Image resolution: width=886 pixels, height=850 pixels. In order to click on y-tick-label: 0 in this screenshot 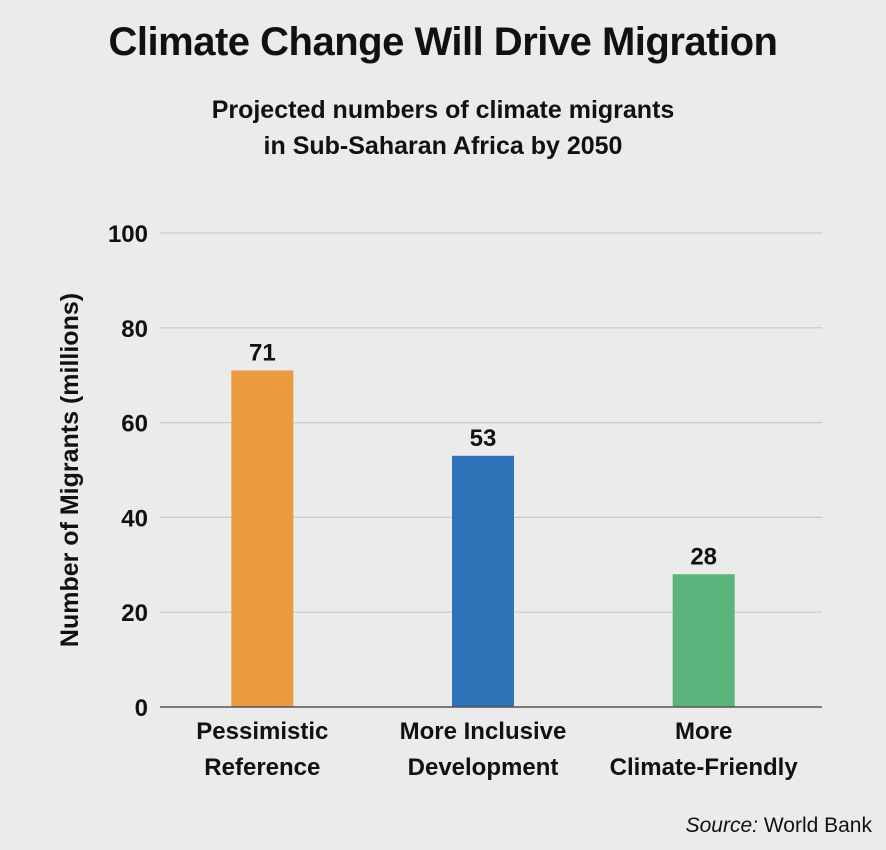, I will do `click(141, 708)`.